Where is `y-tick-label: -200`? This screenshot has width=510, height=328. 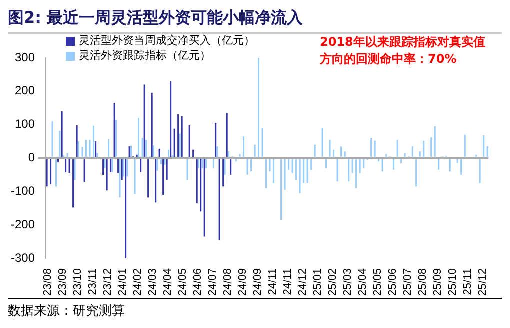
y-tick-label: -200 is located at coordinates (23, 224).